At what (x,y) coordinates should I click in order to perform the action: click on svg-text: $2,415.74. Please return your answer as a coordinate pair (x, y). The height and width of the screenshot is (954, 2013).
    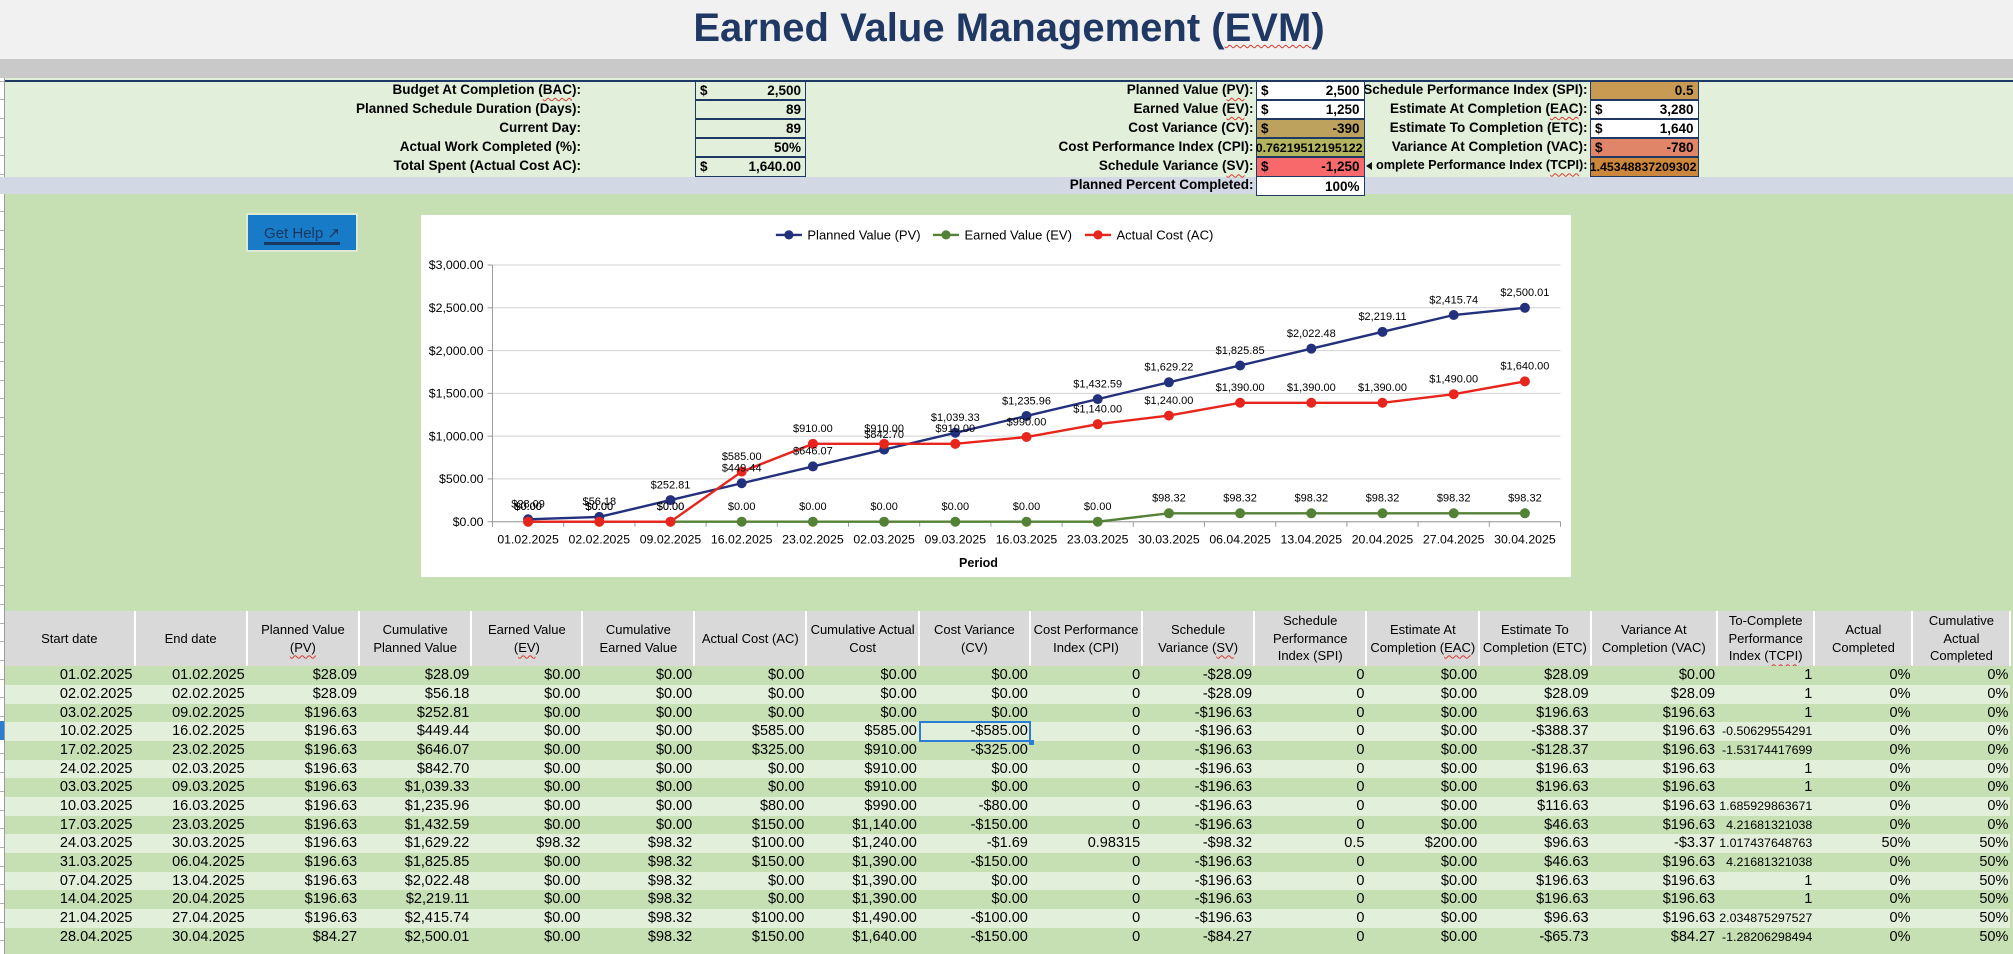
    Looking at the image, I should click on (1453, 300).